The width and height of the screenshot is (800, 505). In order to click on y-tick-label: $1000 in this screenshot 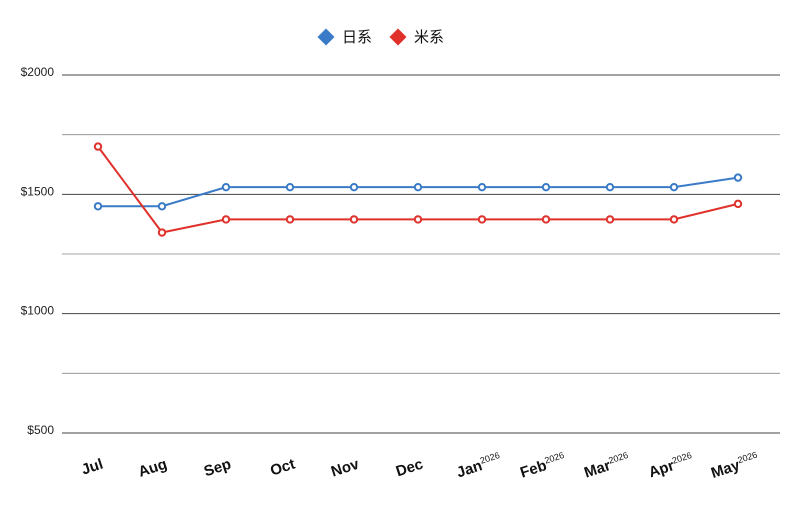, I will do `click(38, 311)`.